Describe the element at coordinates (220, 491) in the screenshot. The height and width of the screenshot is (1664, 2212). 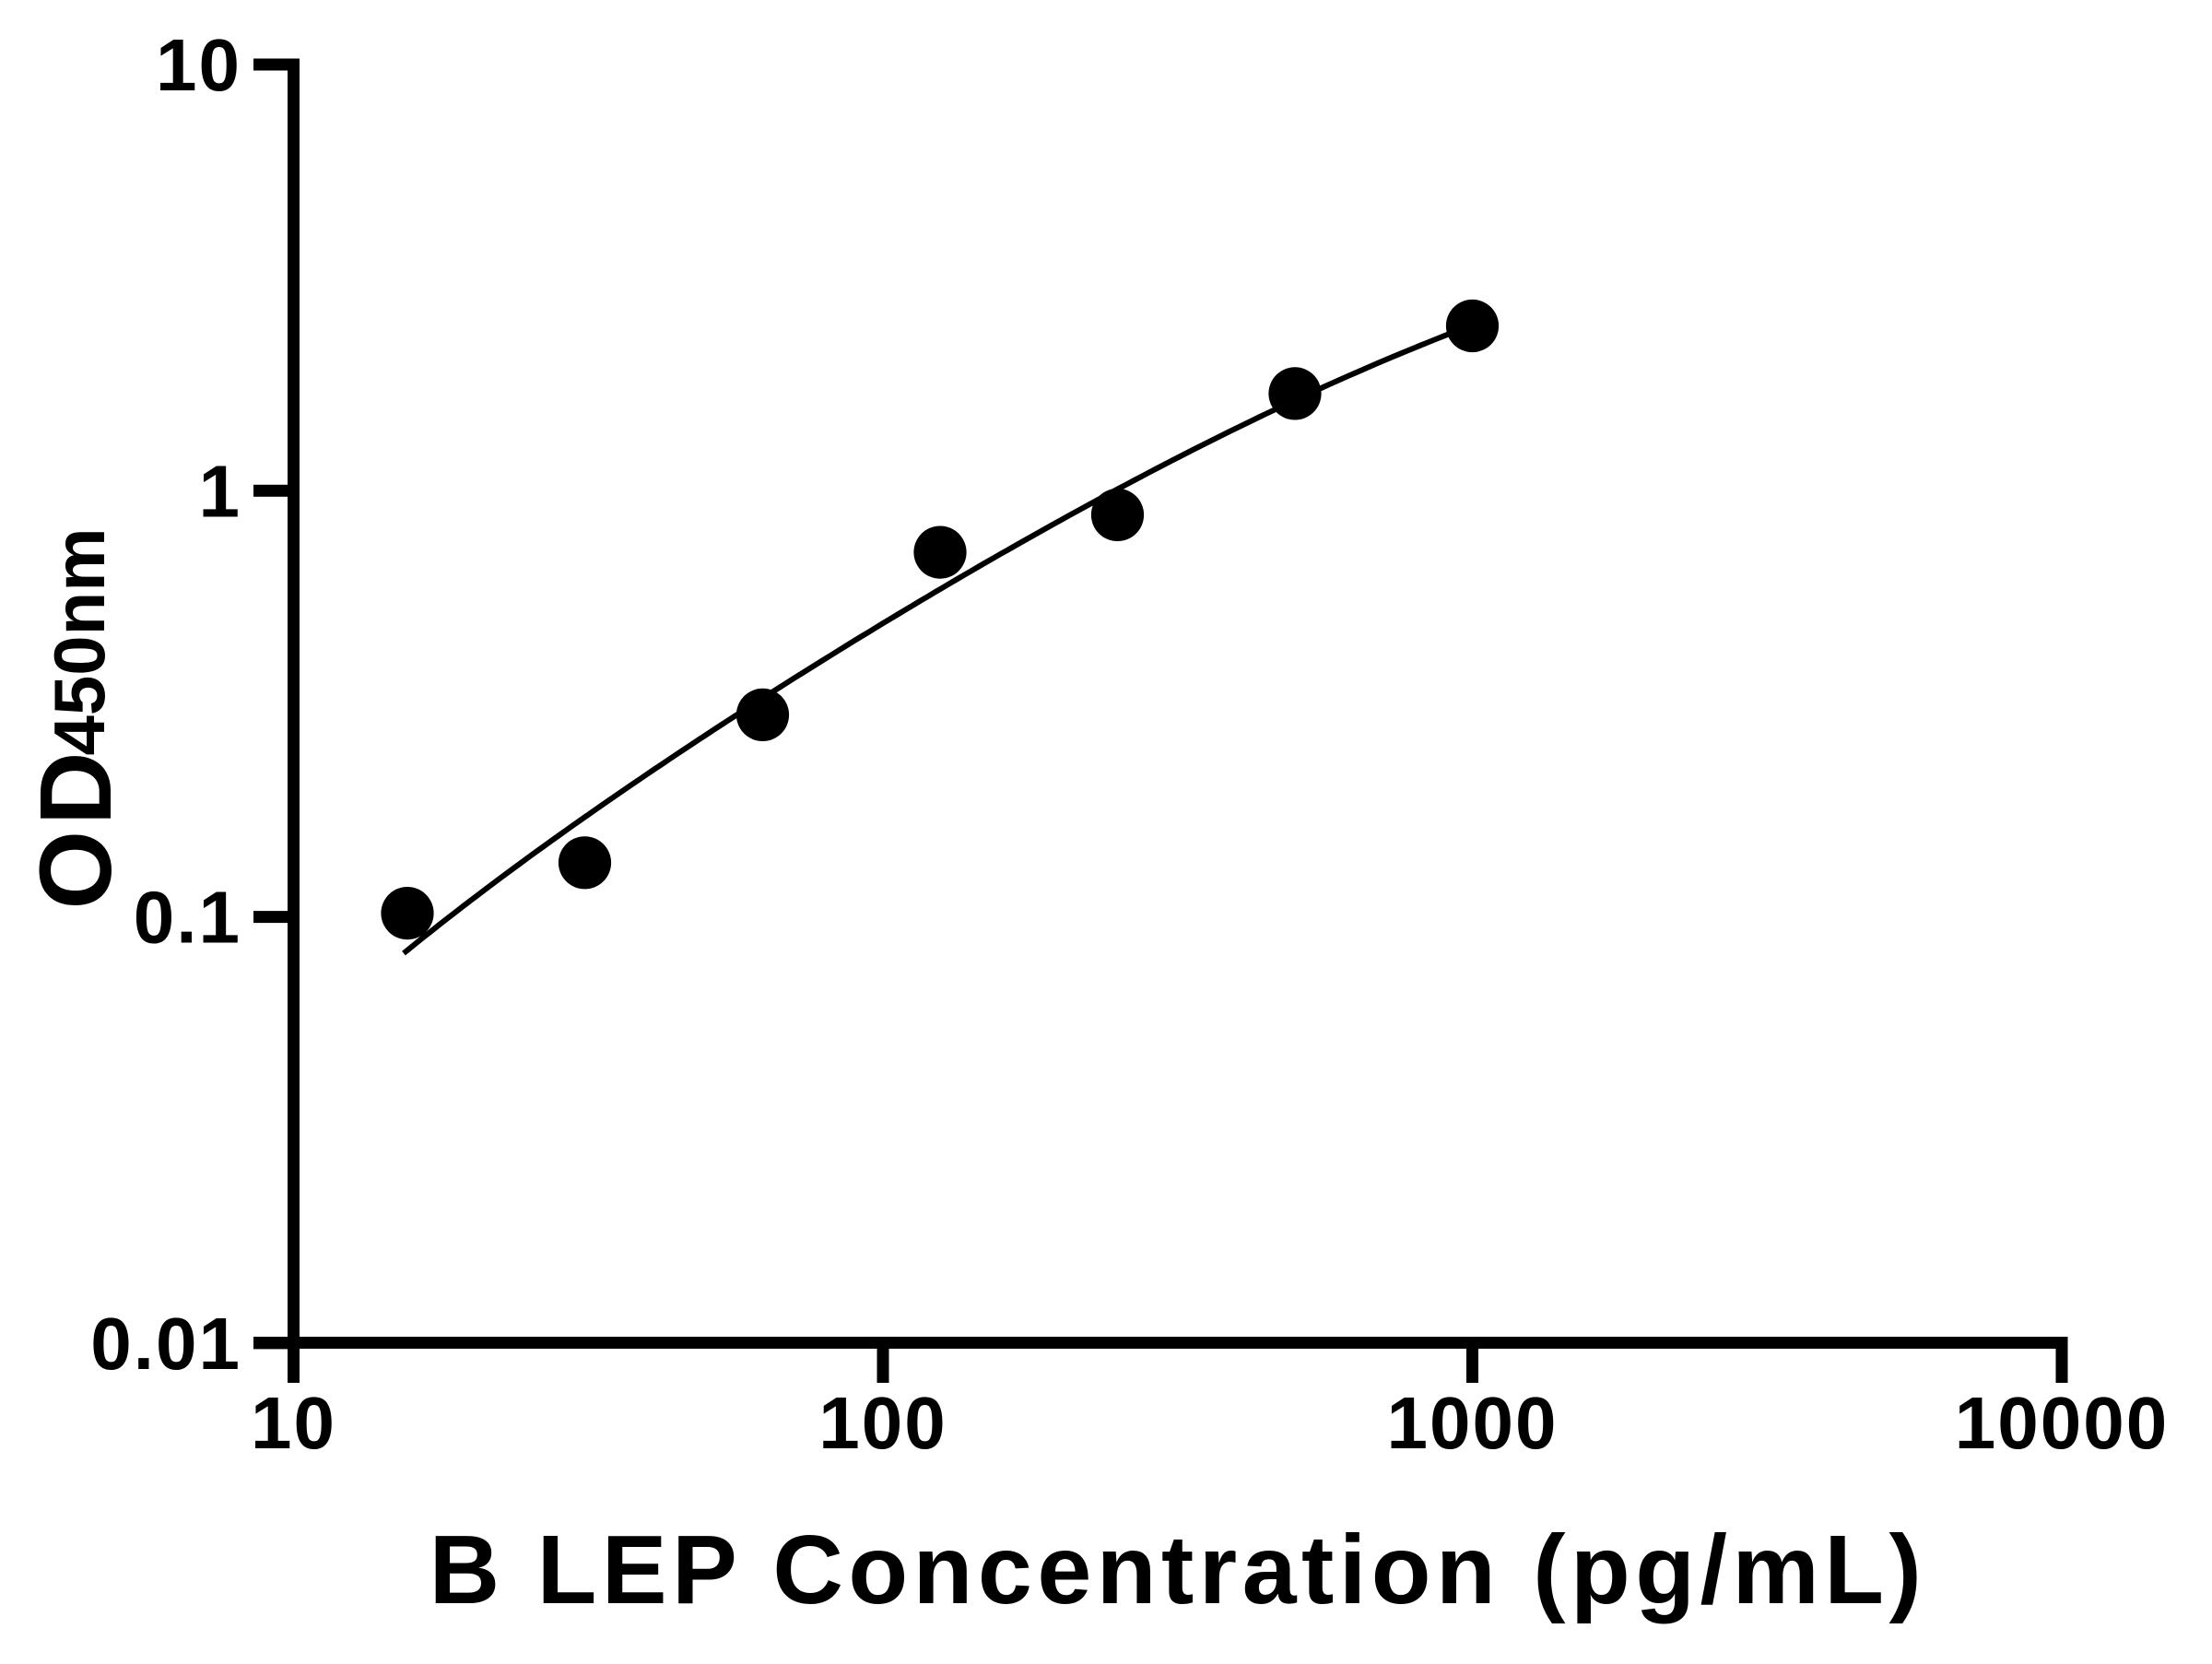
I see `svg-text: 1` at that location.